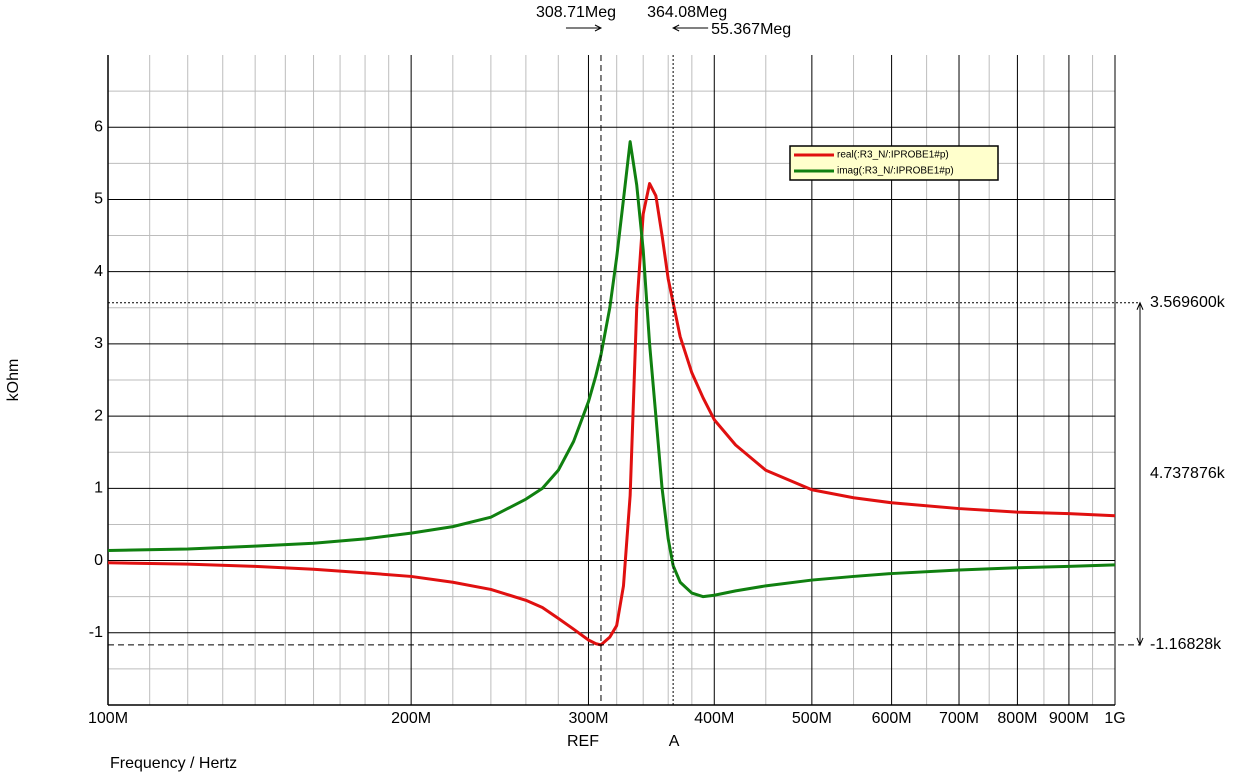 This screenshot has width=1241, height=778. What do you see at coordinates (959, 718) in the screenshot?
I see `x-tick-label: 700M` at bounding box center [959, 718].